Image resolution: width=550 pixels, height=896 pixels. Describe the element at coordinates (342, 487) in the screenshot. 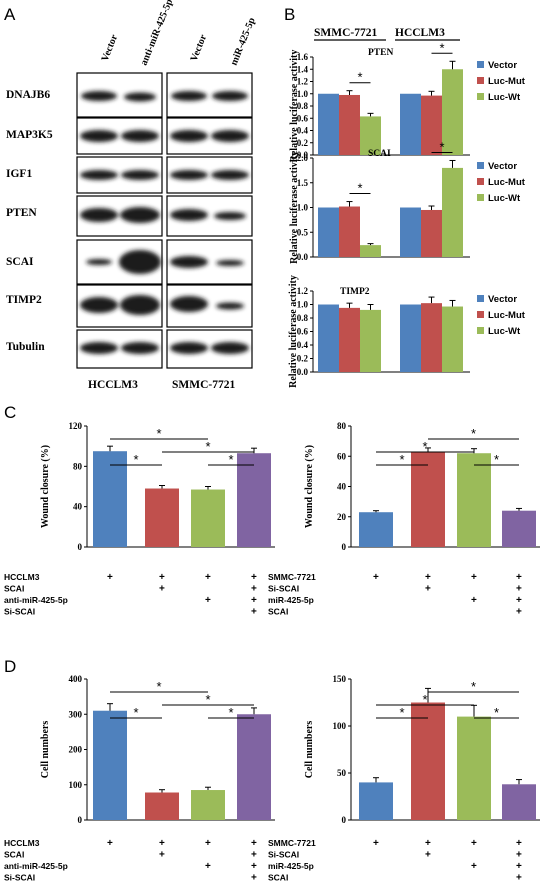

I see `y-tick-label: 40` at that location.